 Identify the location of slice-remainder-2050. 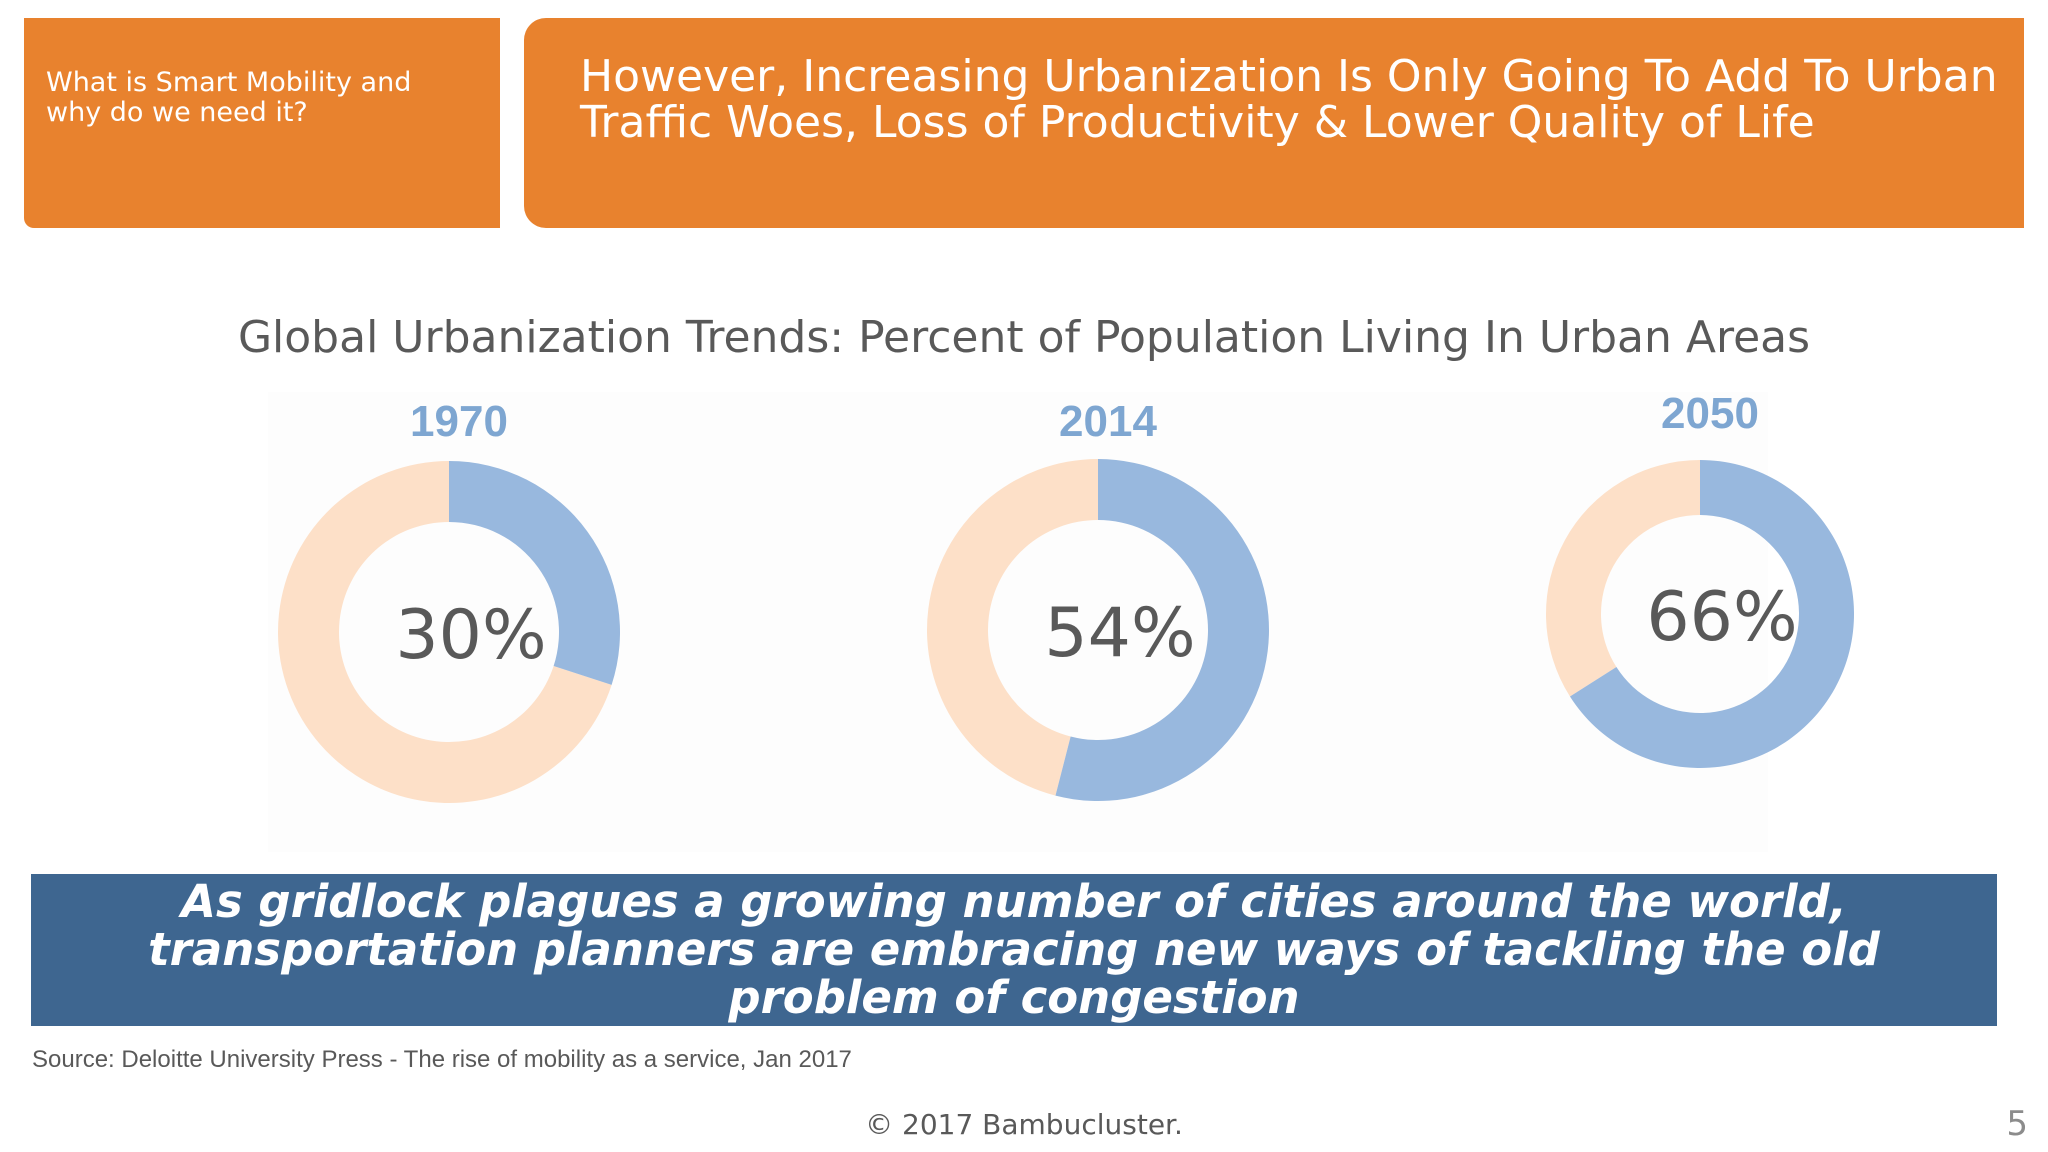
(1622, 578).